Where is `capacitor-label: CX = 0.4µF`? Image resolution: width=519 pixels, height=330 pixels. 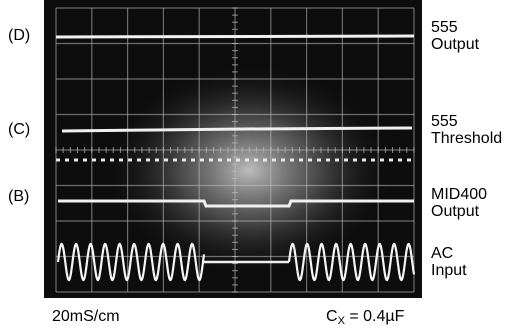
capacitor-label: CX = 0.4µF is located at coordinates (365, 317).